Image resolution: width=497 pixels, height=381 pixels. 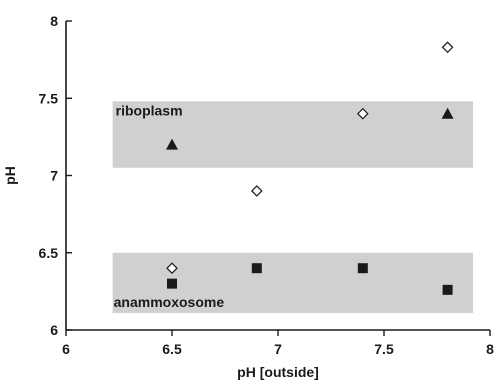 What do you see at coordinates (149, 110) in the screenshot?
I see `region-label-riboplasm: riboplasm` at bounding box center [149, 110].